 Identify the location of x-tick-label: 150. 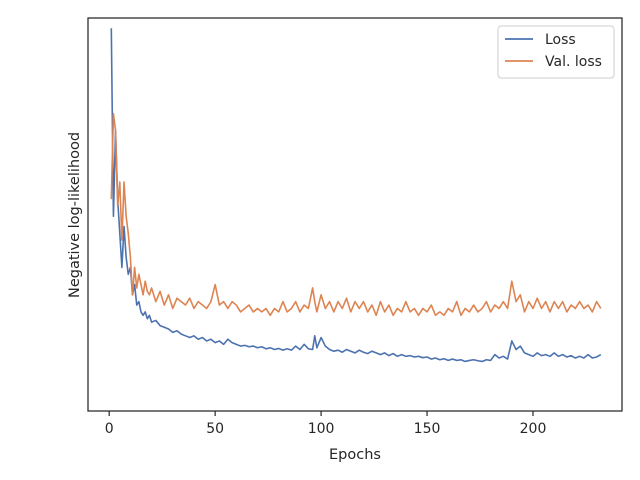
(427, 429).